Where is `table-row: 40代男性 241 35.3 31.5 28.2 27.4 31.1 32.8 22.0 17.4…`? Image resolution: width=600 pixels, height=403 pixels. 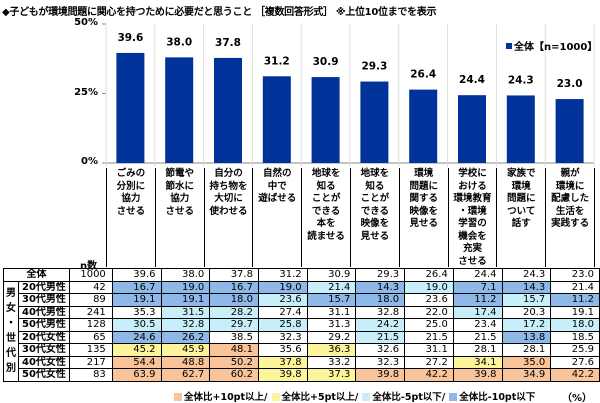
table-row: 40代男性 241 35.3 31.5 28.2 27.4 31.1 32.8 22.0 17.4… is located at coordinates (302, 312).